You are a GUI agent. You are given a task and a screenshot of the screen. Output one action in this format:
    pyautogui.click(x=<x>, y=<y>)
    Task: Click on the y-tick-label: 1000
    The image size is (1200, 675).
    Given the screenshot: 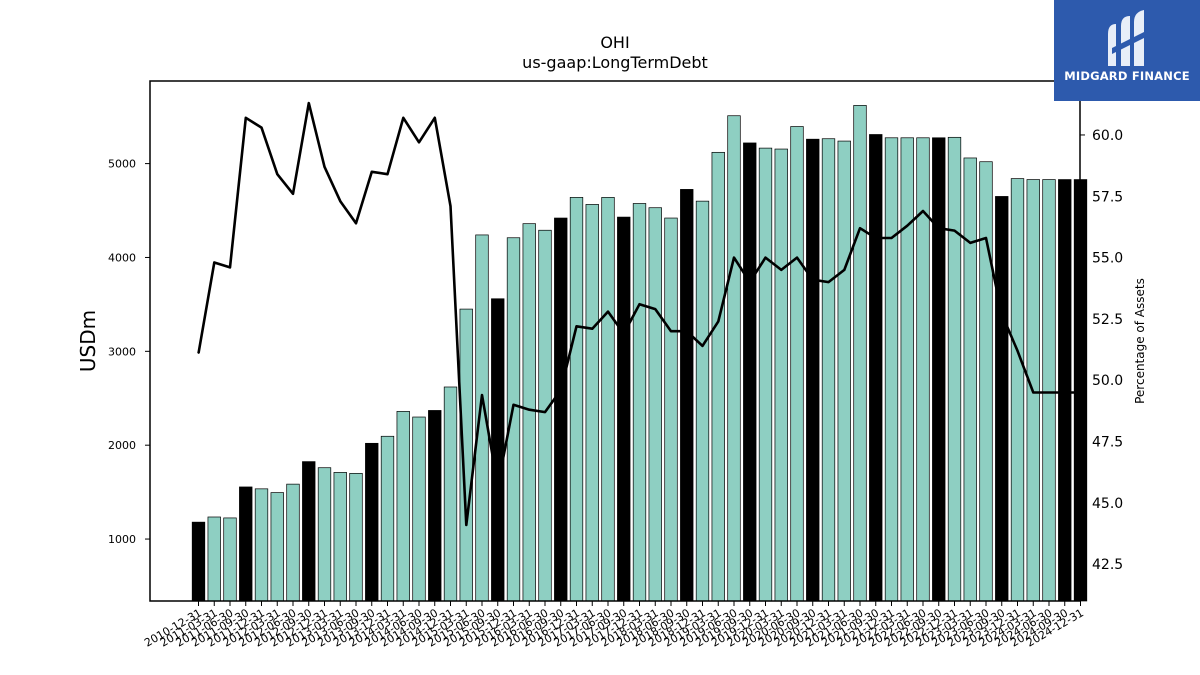 What is the action you would take?
    pyautogui.click(x=122, y=539)
    